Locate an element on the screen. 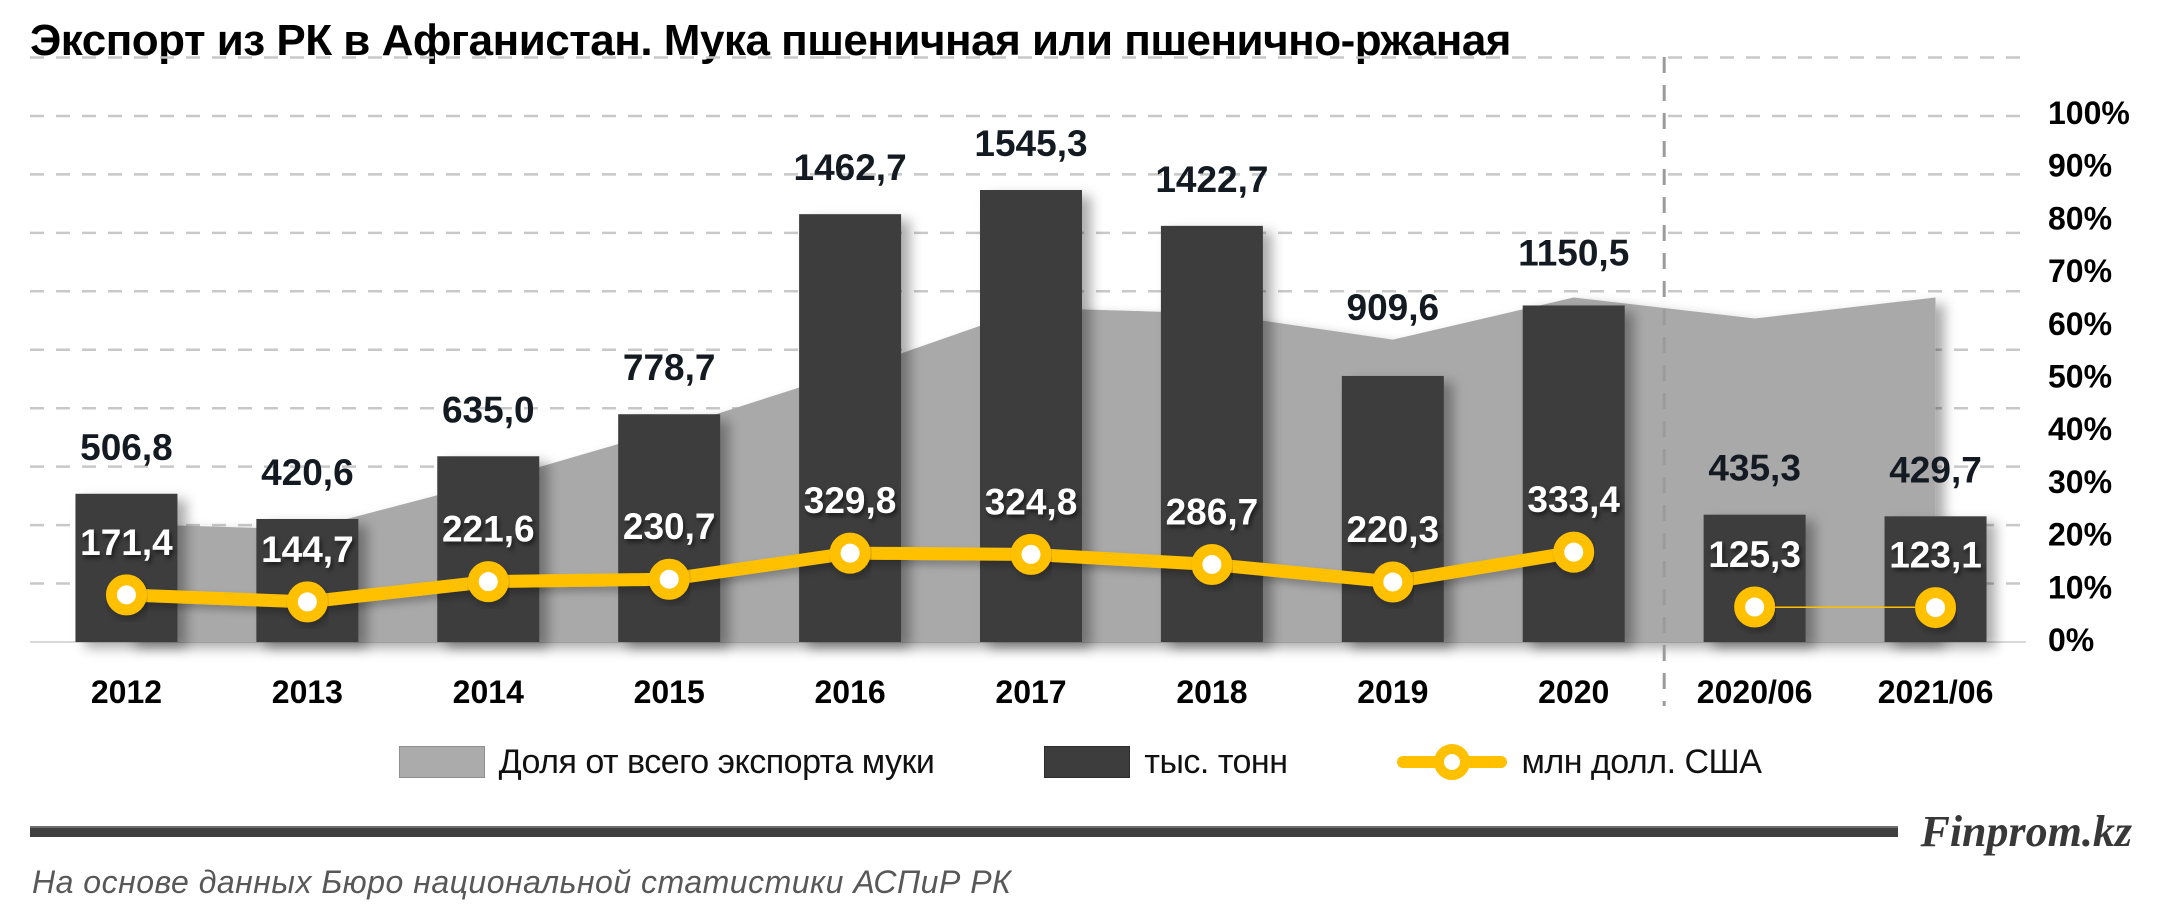 The height and width of the screenshot is (911, 2160). usd-value-label: 123,1 is located at coordinates (1935, 555).